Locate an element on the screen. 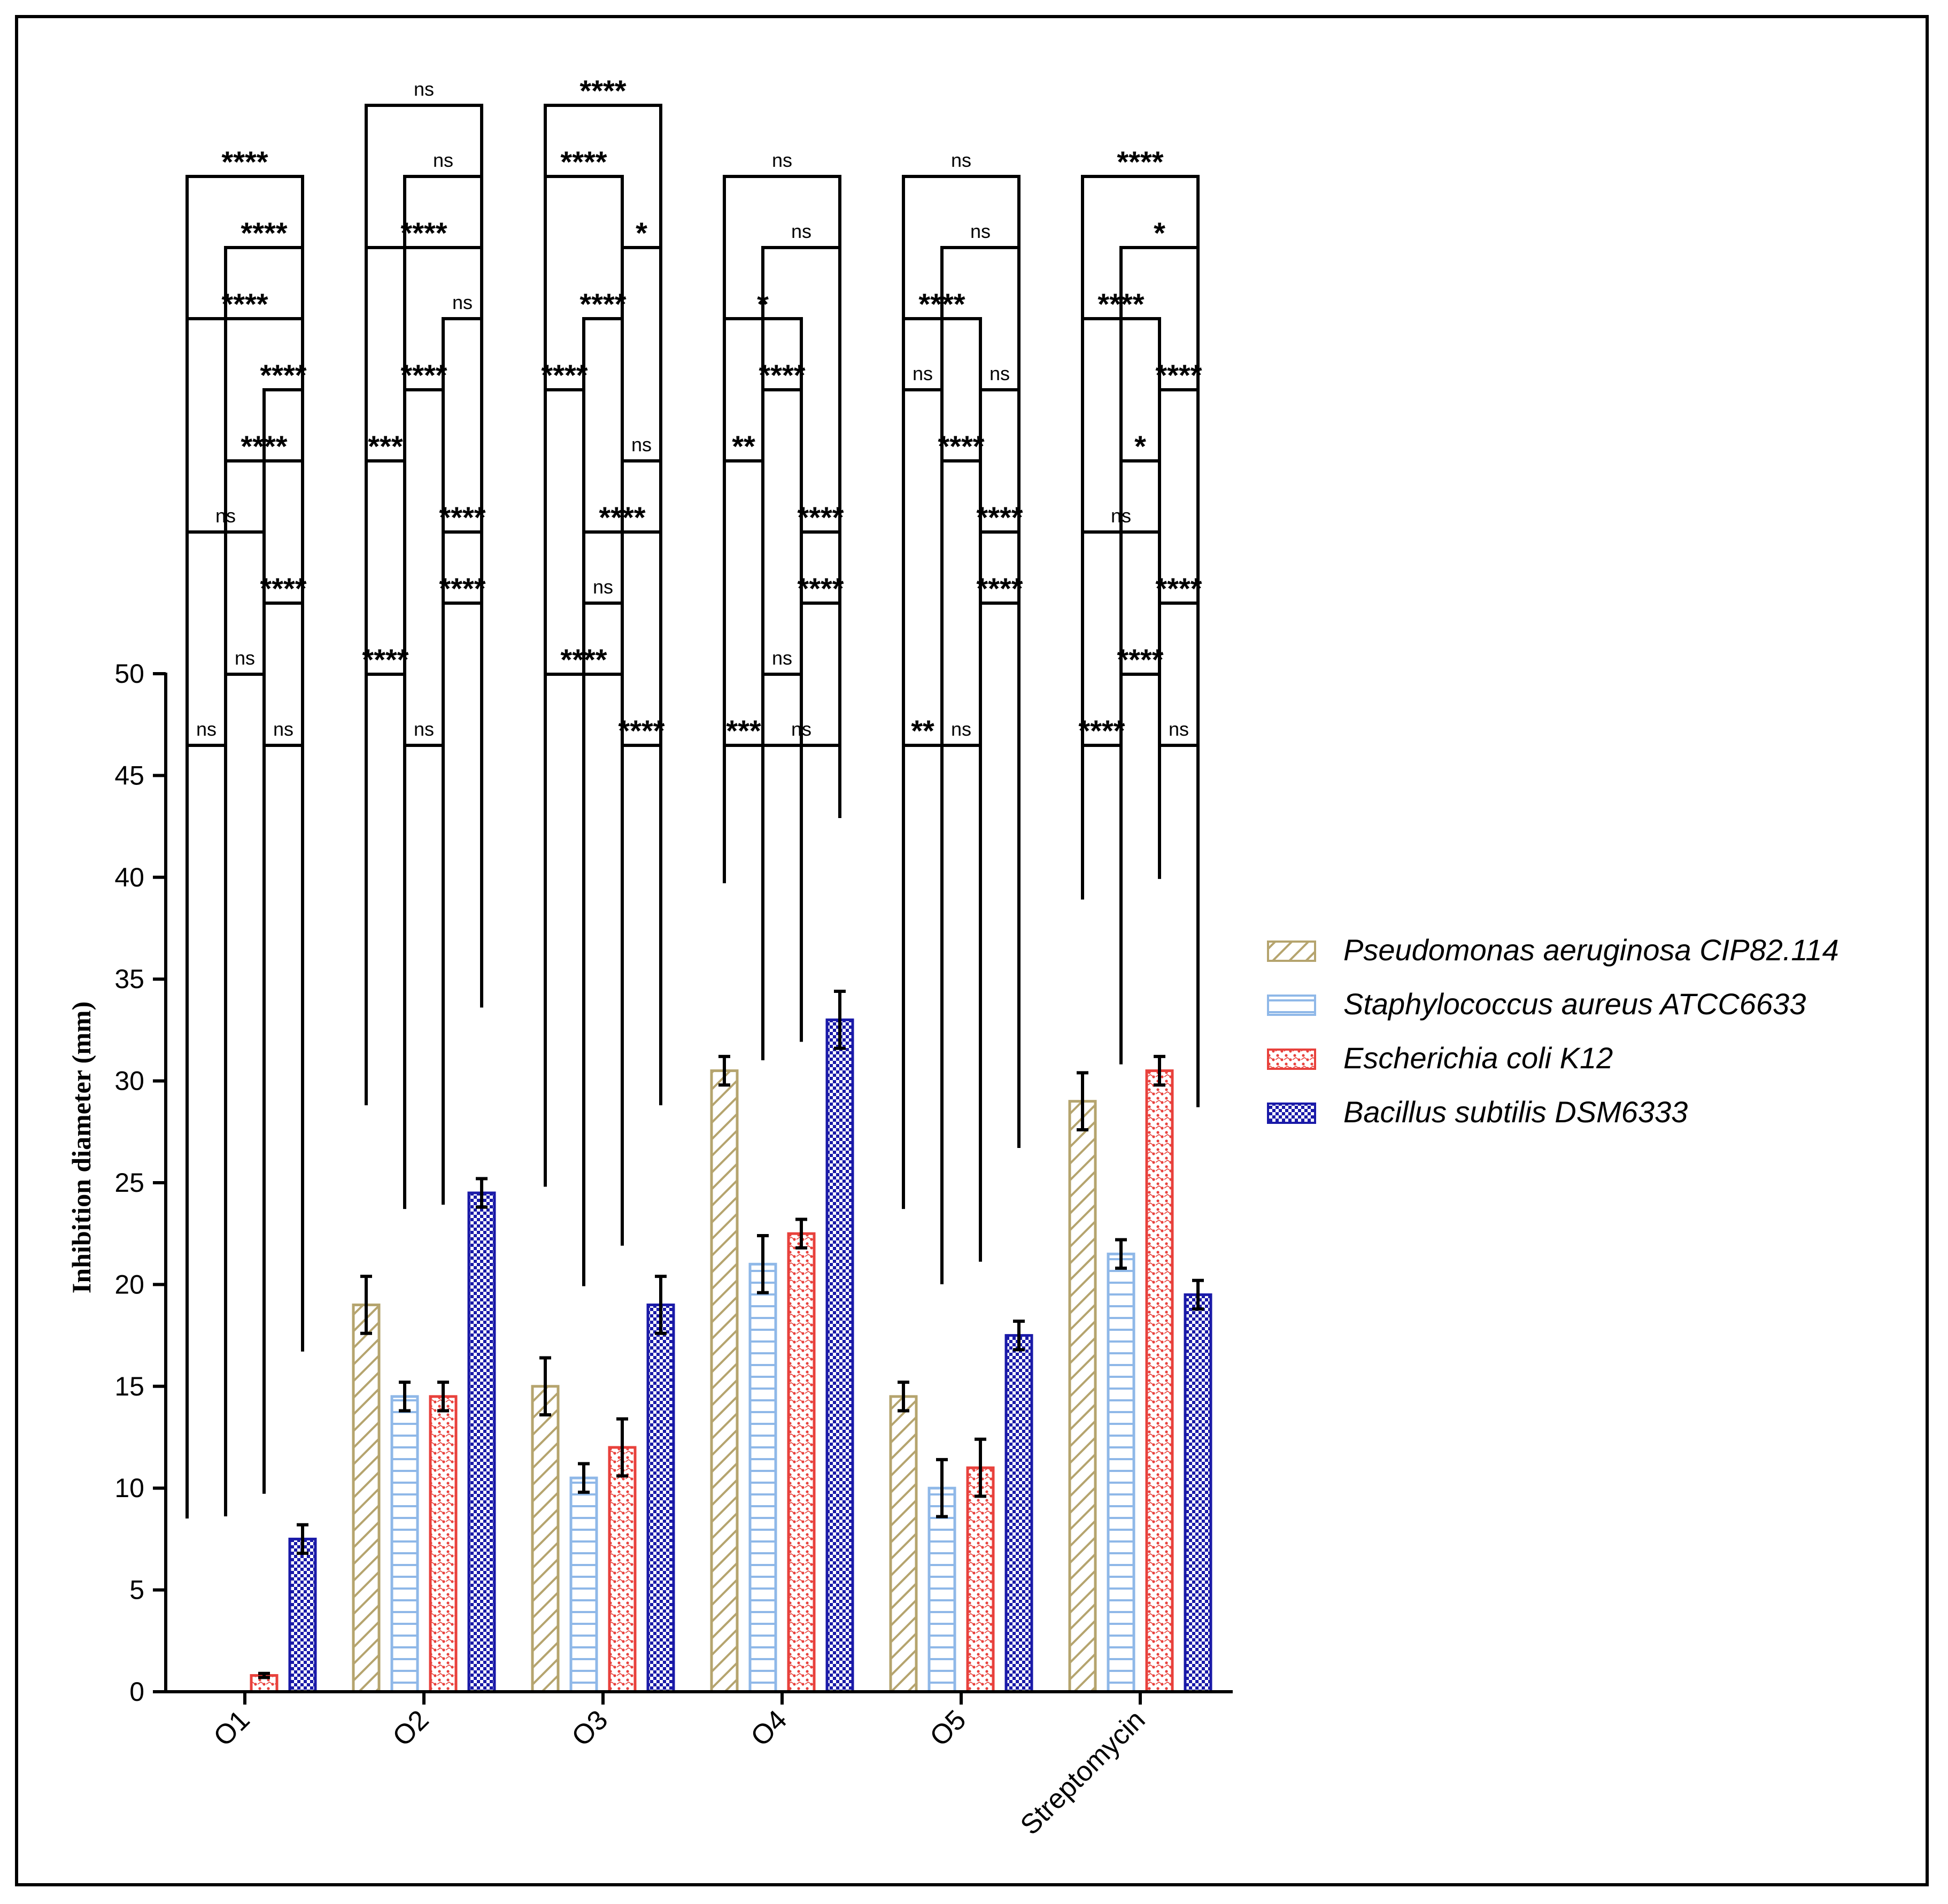 Image resolution: width=1948 pixels, height=1904 pixels. significance-label-o4-2: ns is located at coordinates (782, 658).